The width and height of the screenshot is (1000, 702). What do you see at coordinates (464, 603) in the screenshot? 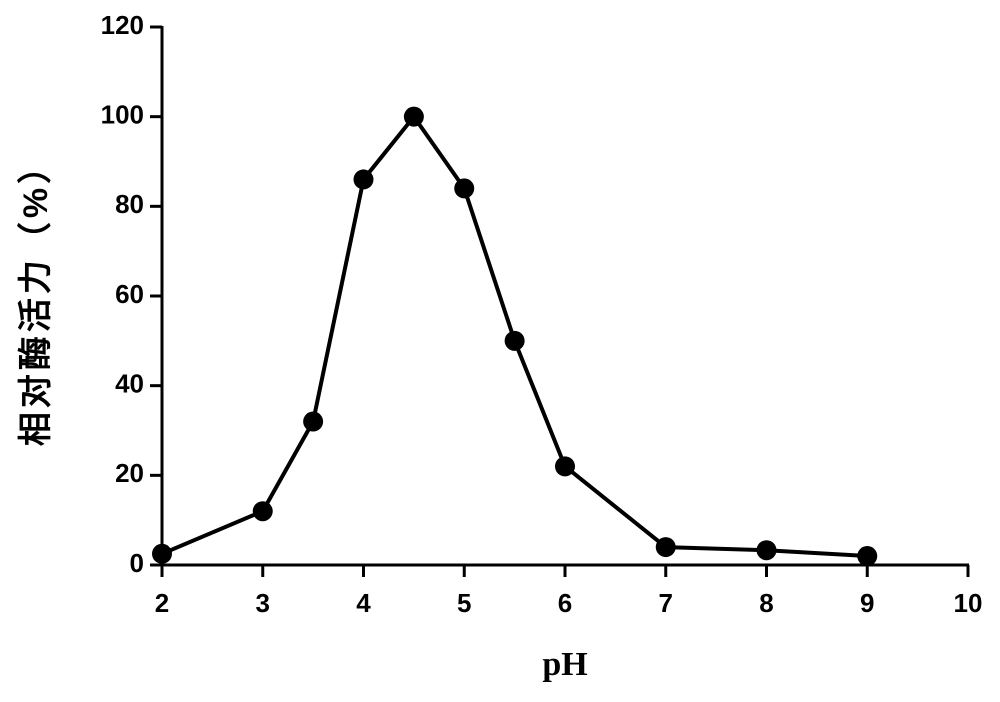
I see `x-tick-label: 5` at bounding box center [464, 603].